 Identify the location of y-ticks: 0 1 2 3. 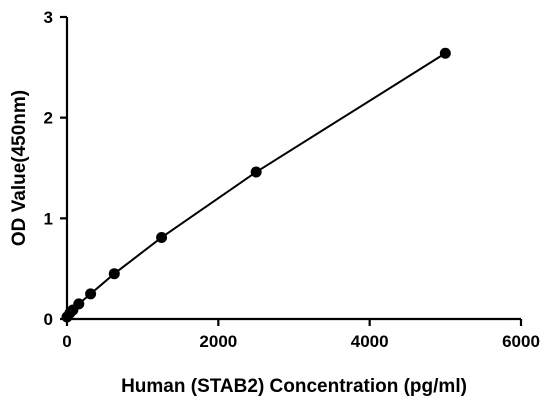
(55, 168).